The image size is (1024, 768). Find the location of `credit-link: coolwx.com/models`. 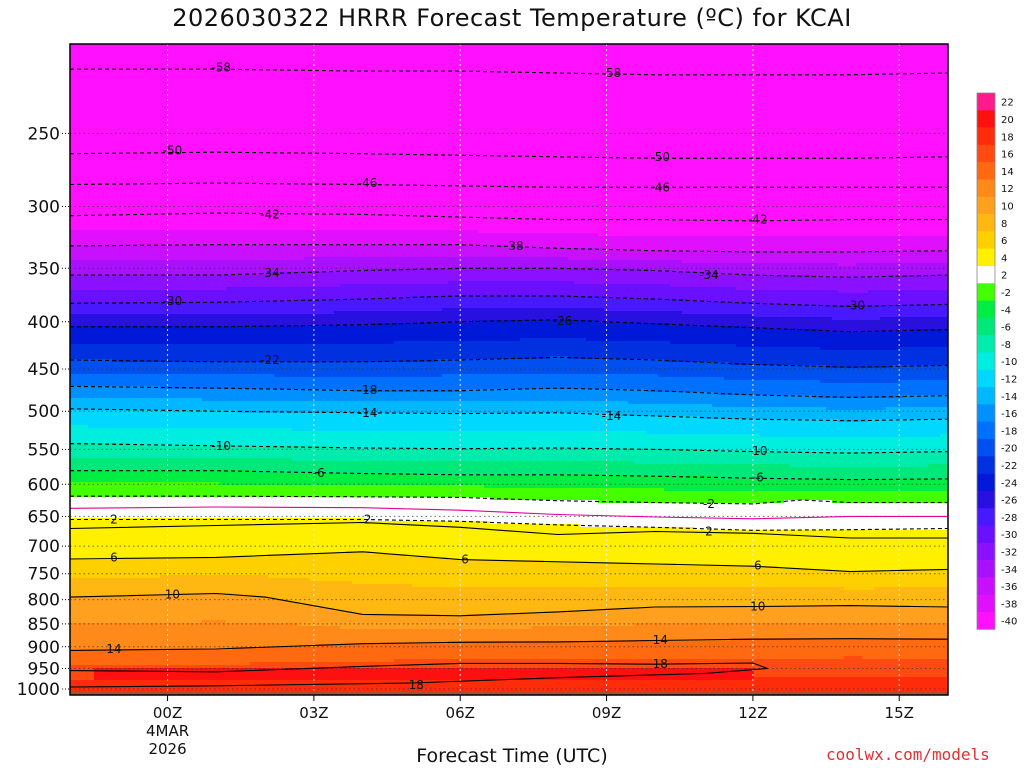

credit-link: coolwx.com/models is located at coordinates (908, 754).